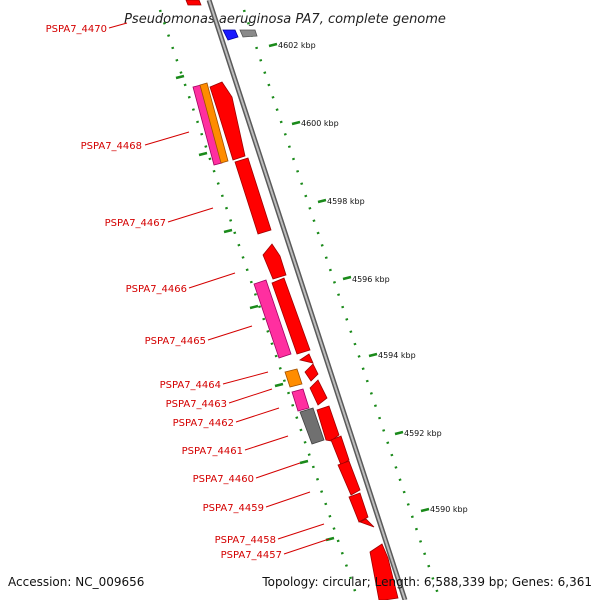  I want to click on gene-label: PSPA7_4463, so click(196, 404).